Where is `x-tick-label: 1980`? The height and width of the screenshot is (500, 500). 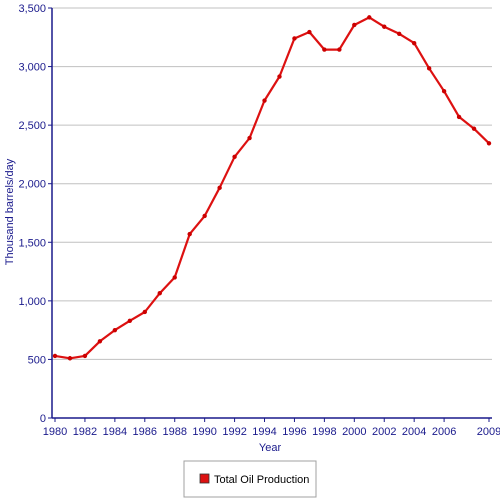 x-tick-label: 1980 is located at coordinates (55, 432).